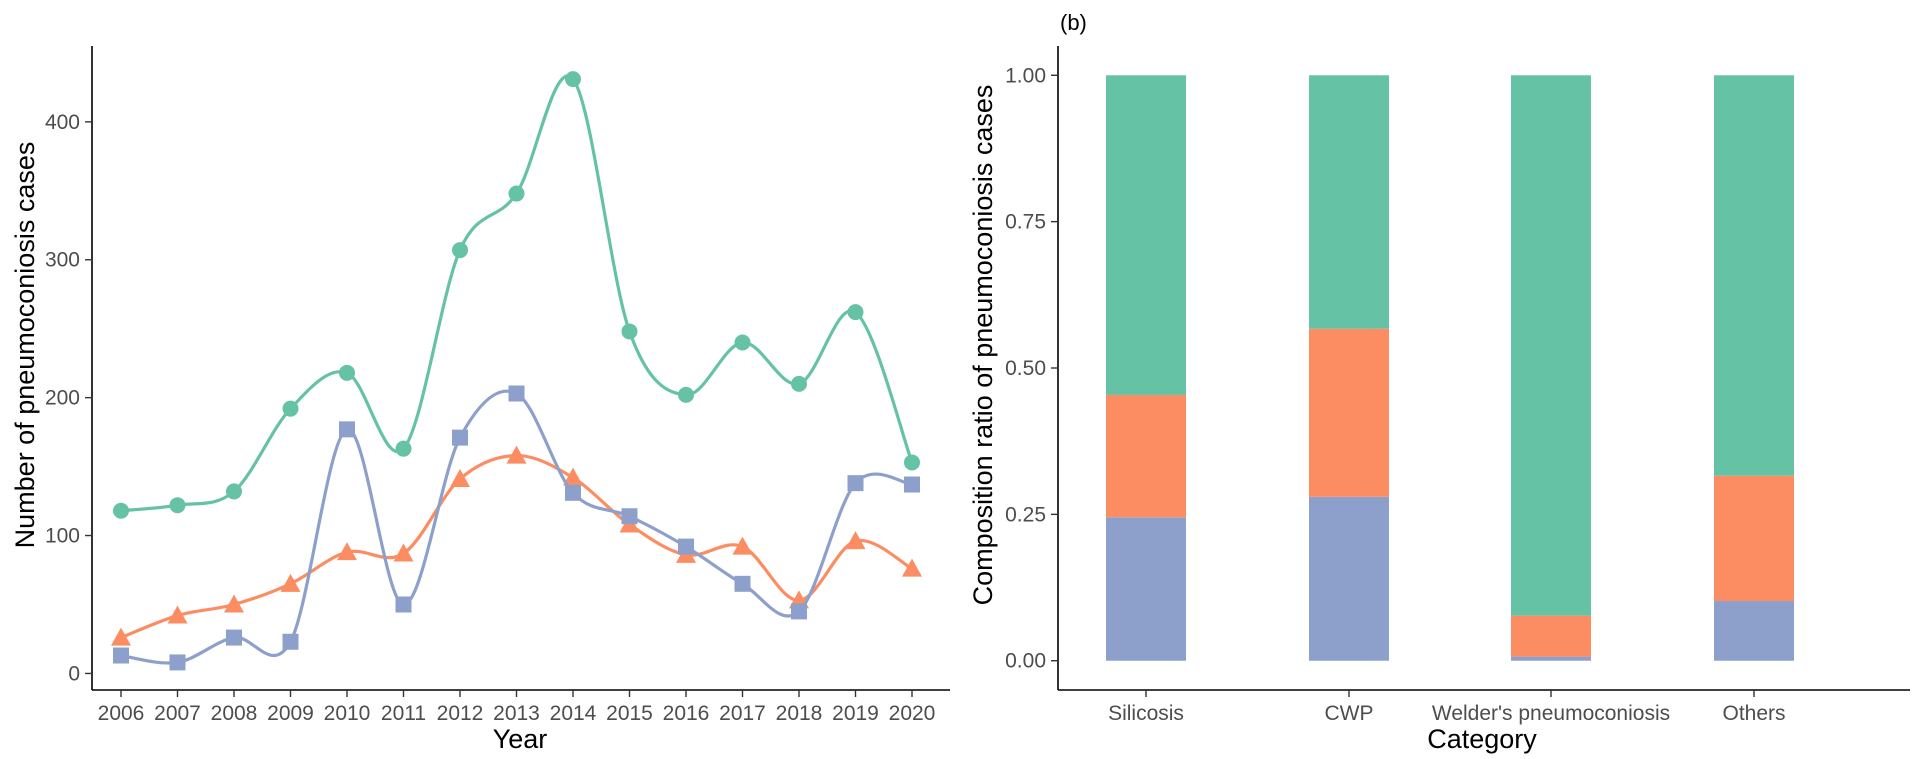  What do you see at coordinates (1753, 713) in the screenshot?
I see `x-tick-label-b: Others` at bounding box center [1753, 713].